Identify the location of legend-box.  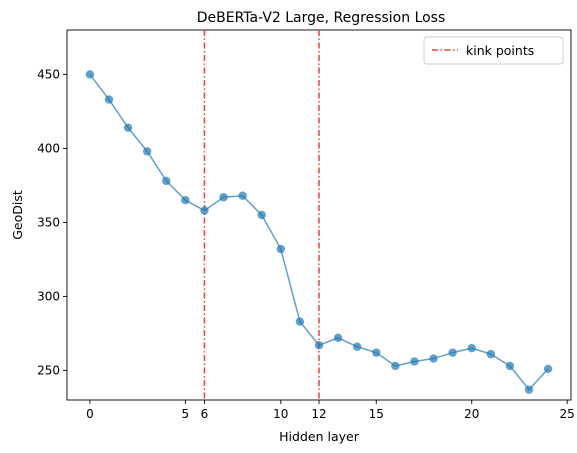
(493, 50).